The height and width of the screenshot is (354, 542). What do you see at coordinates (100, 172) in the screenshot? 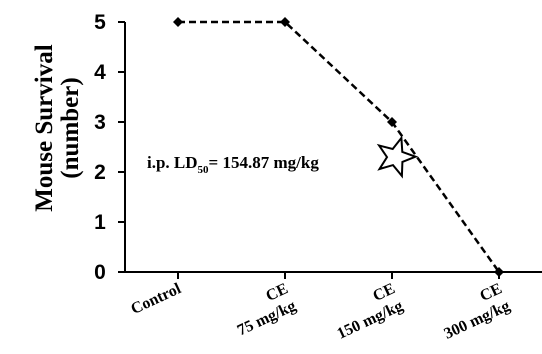
I see `y-tick-label: 2` at bounding box center [100, 172].